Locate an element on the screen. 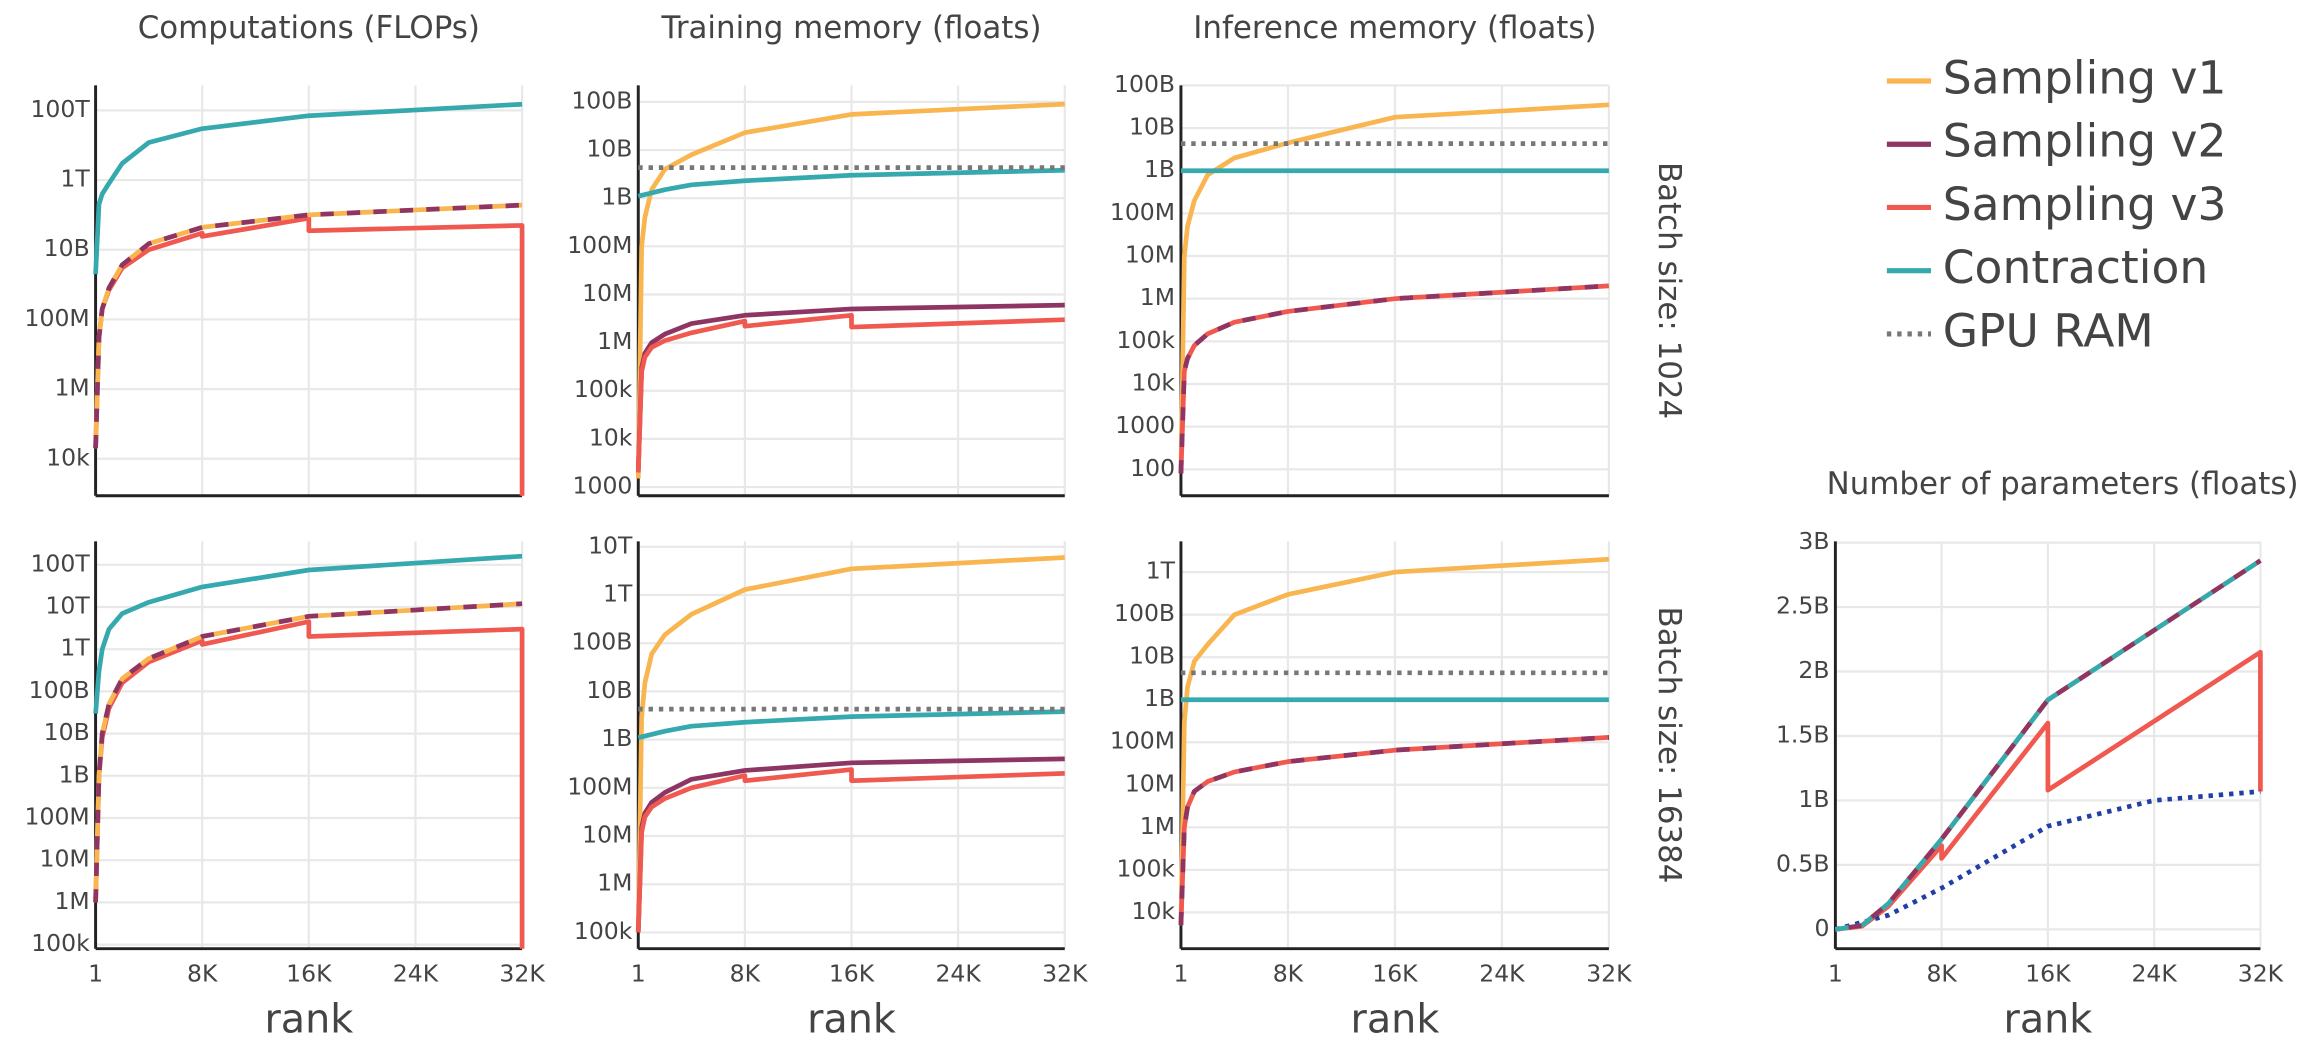  y-tick-label: 3B is located at coordinates (1813, 541).